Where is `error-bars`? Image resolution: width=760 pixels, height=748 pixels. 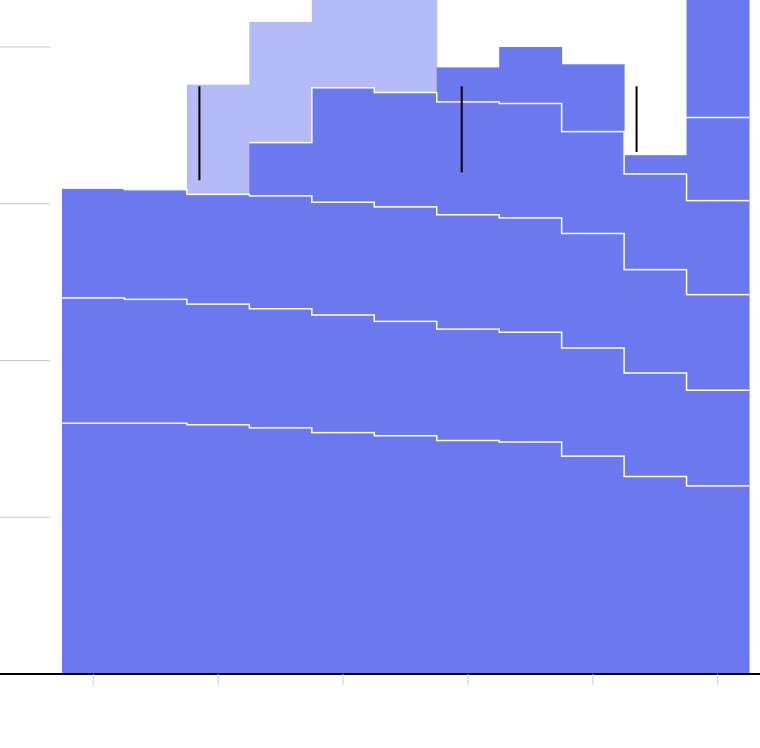 error-bars is located at coordinates (418, 133).